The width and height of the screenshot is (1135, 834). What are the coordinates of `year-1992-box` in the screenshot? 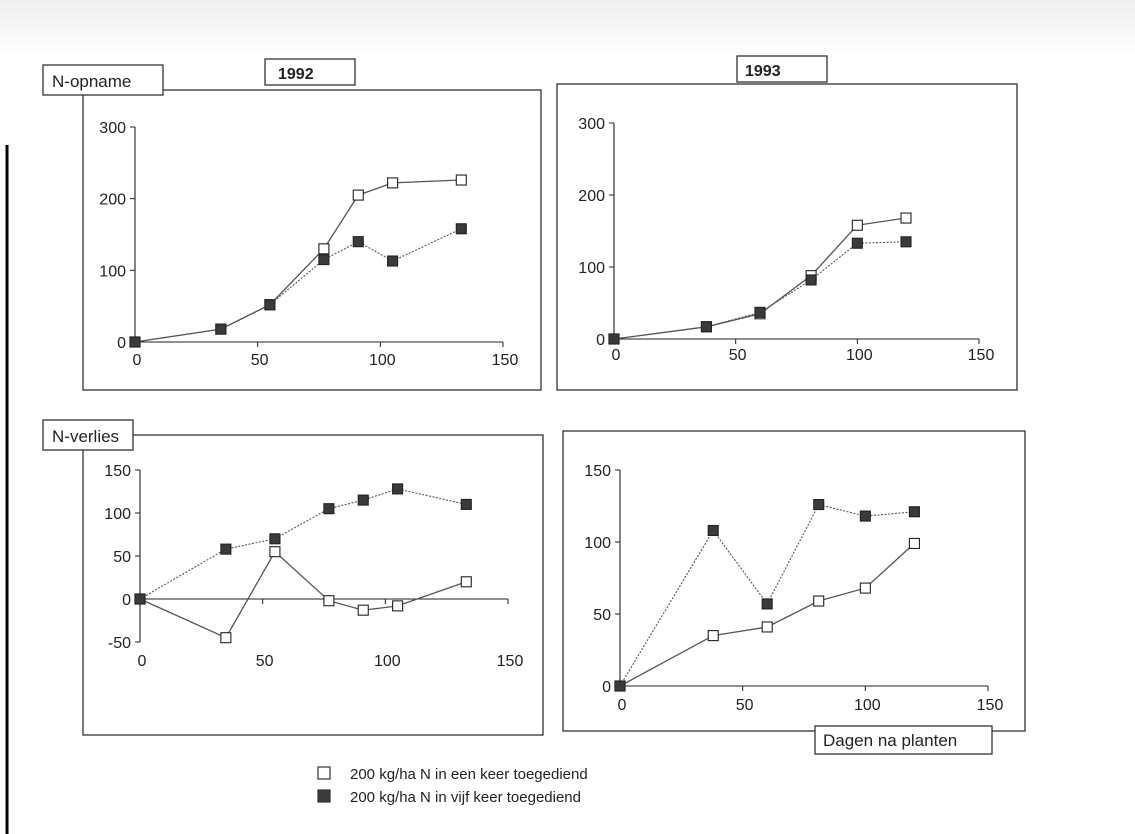 It's located at (310, 72).